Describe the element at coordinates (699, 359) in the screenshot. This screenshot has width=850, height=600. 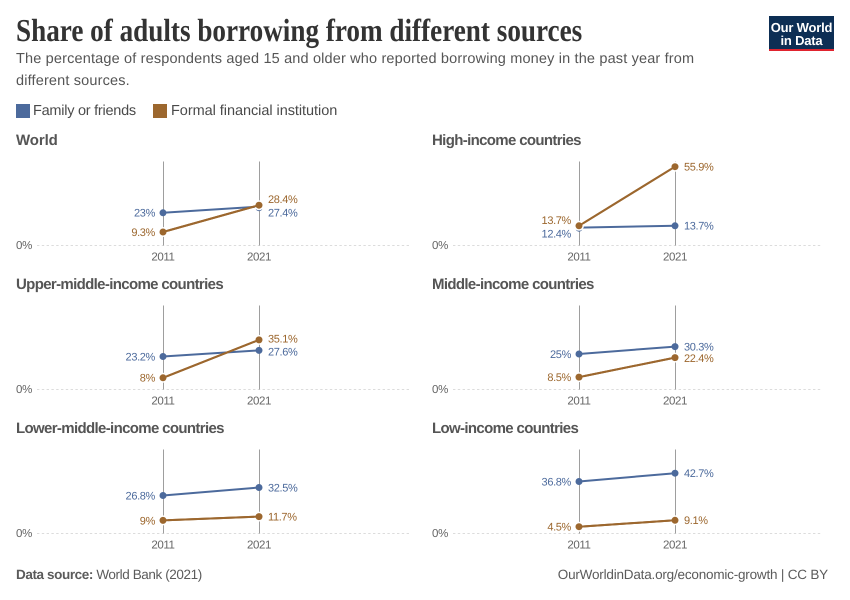
I see `svg-text: 22.4%` at that location.